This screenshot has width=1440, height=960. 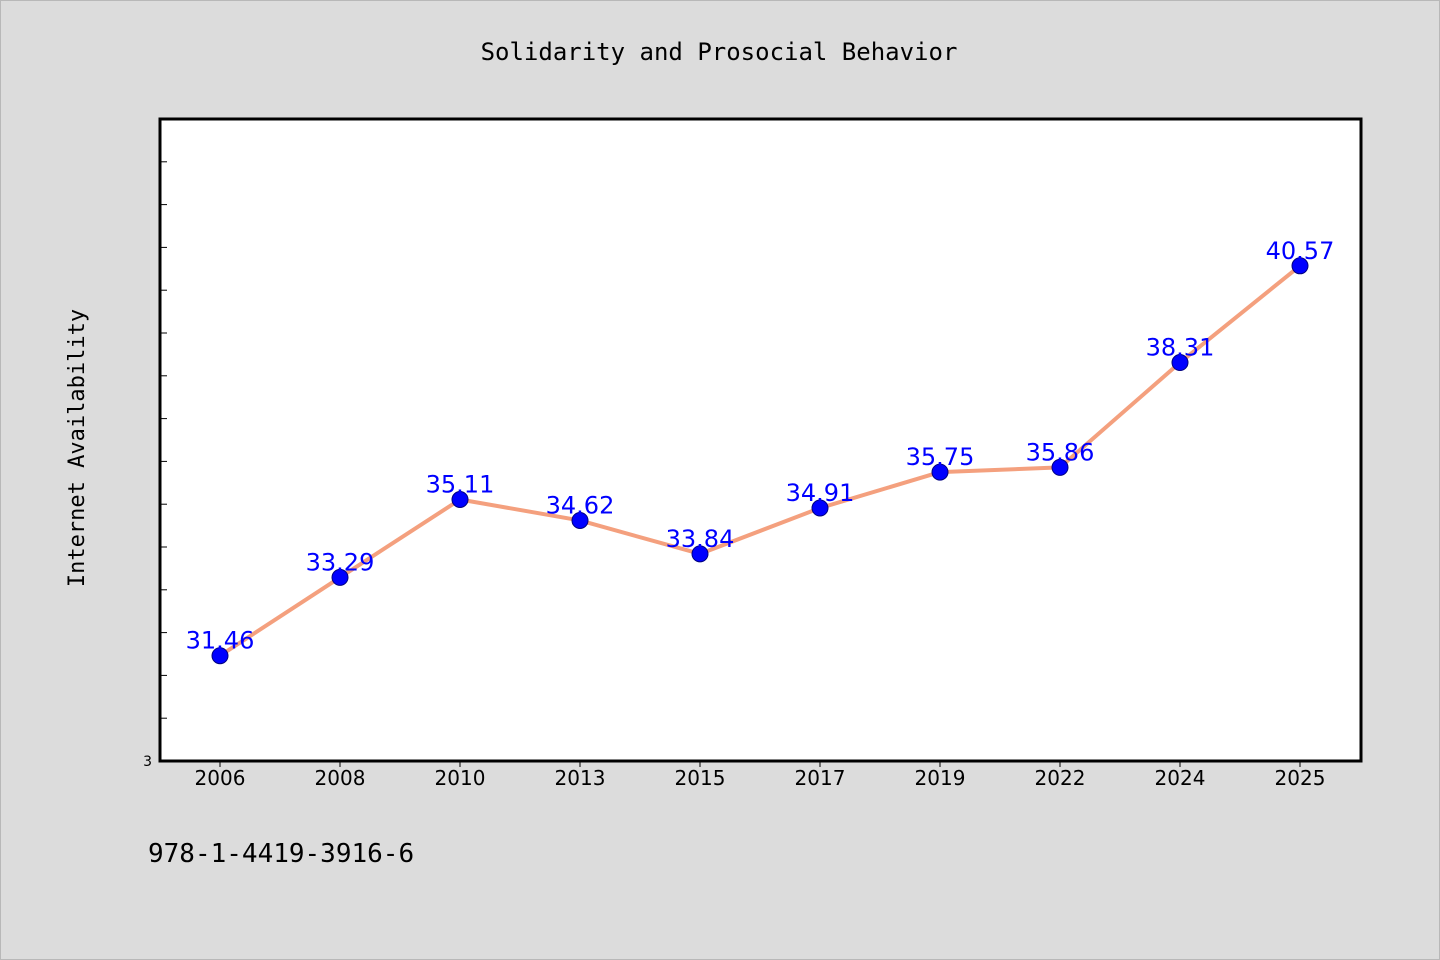 I want to click on data-label: 40.57, so click(x=1300, y=251).